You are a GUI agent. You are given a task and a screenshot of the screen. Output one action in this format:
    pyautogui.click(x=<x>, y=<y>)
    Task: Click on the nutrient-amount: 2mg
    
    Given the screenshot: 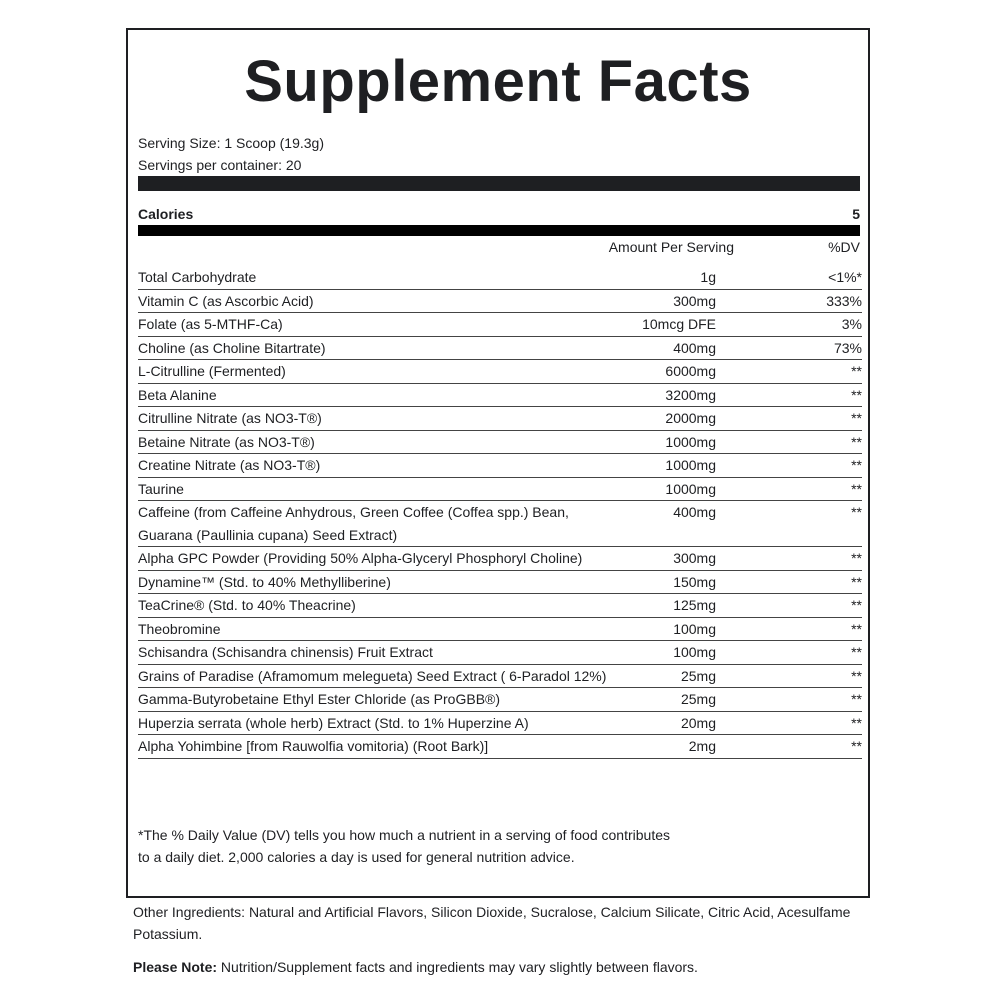 What is the action you would take?
    pyautogui.click(x=680, y=746)
    